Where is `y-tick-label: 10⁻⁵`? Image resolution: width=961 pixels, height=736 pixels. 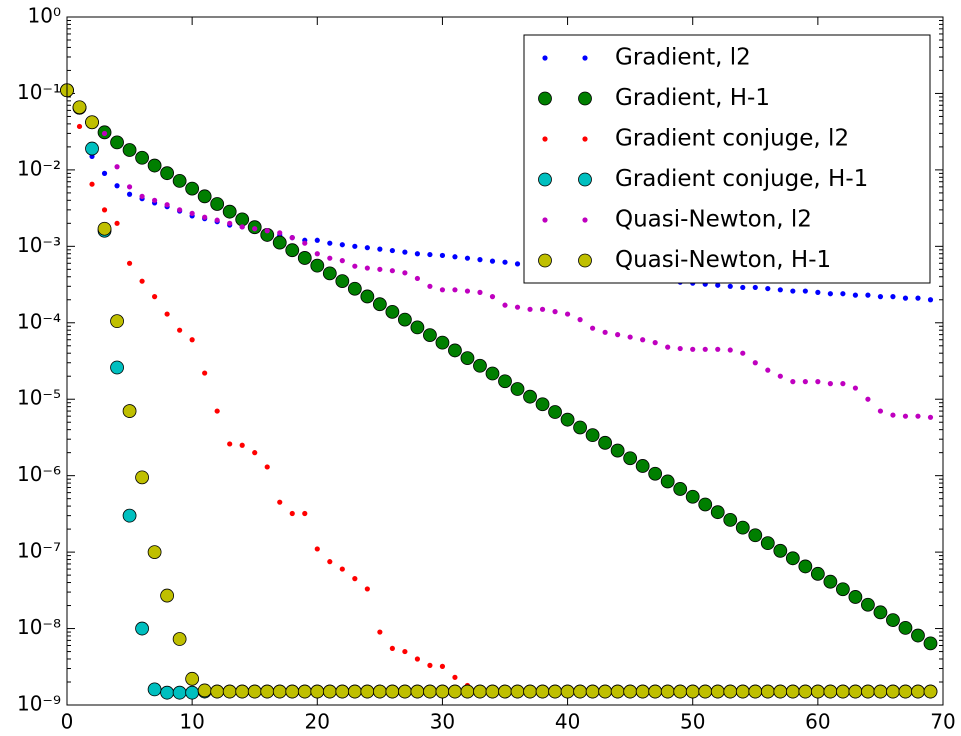
y-tick-label: 10⁻⁵ is located at coordinates (39, 398).